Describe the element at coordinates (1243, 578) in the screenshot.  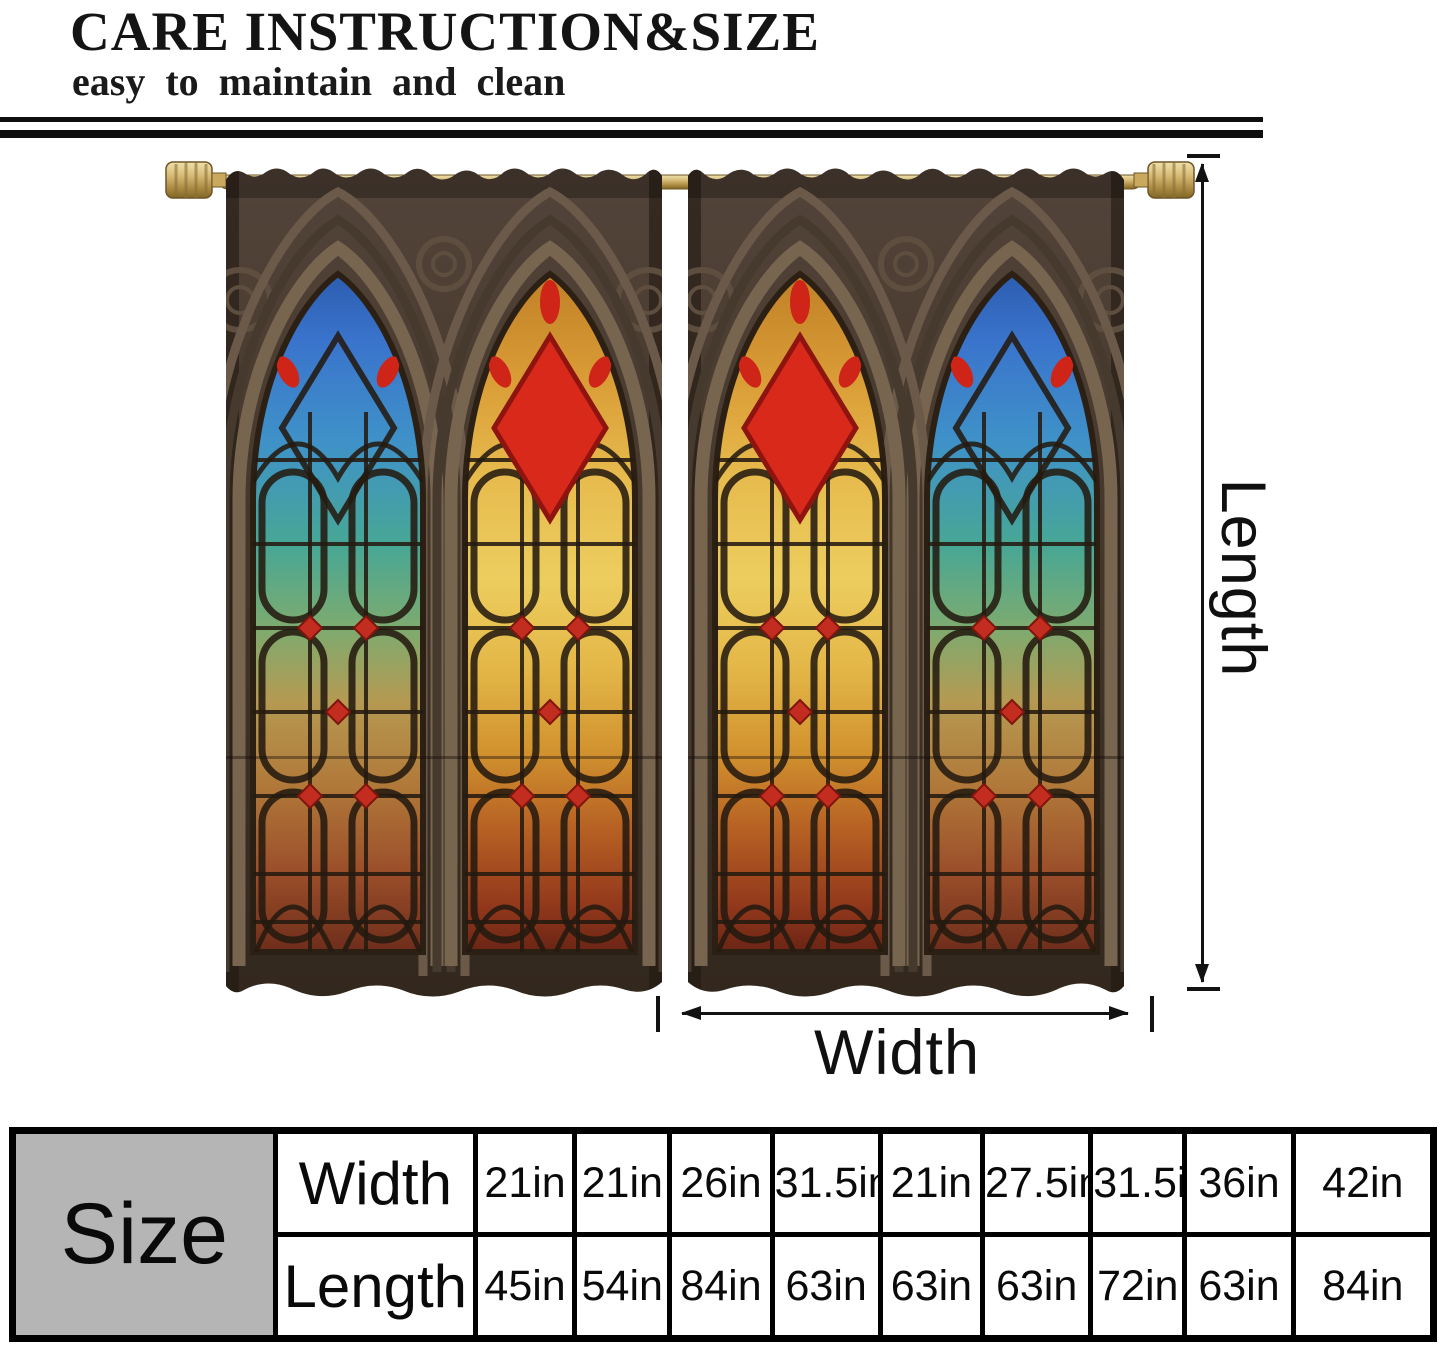
I see `length-label: Length` at that location.